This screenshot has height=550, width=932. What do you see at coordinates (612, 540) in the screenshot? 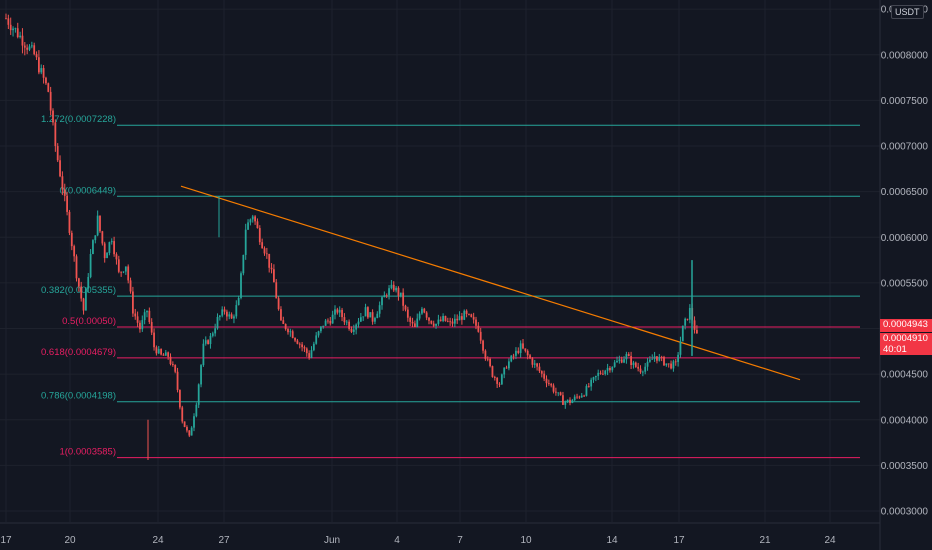
I see `x-tick-label: 14` at bounding box center [612, 540].